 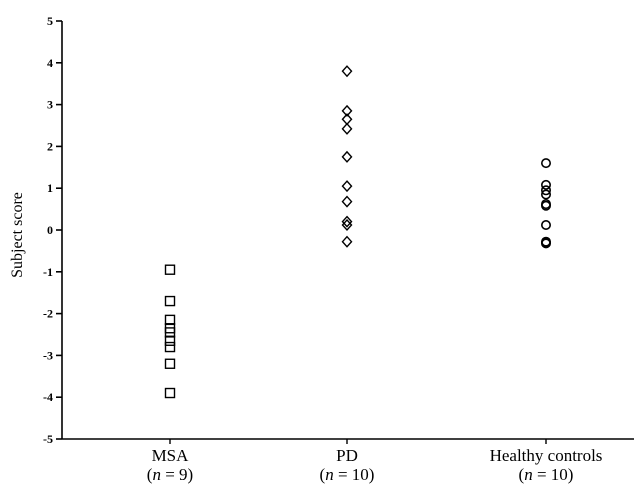 I want to click on y-tick-label: -3, so click(x=48, y=355).